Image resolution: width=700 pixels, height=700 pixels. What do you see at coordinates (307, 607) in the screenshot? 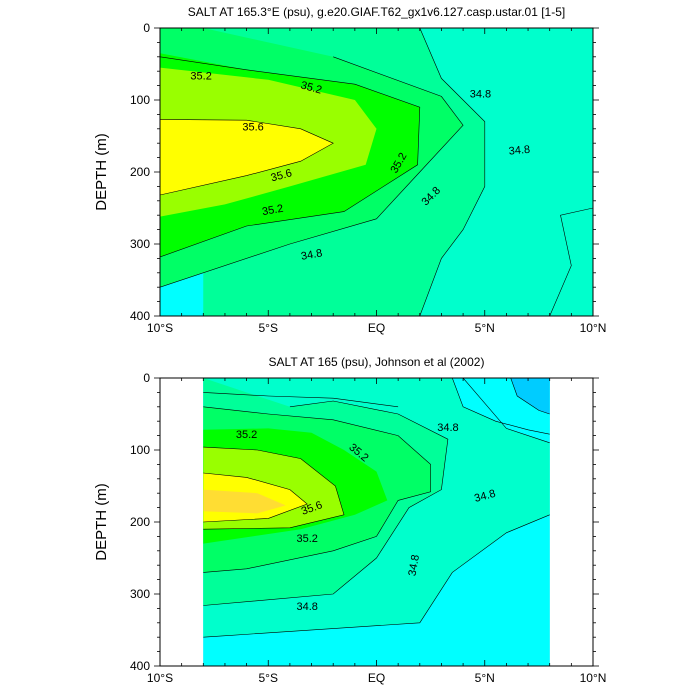
I see `contour-label-7: 34.8` at bounding box center [307, 607].